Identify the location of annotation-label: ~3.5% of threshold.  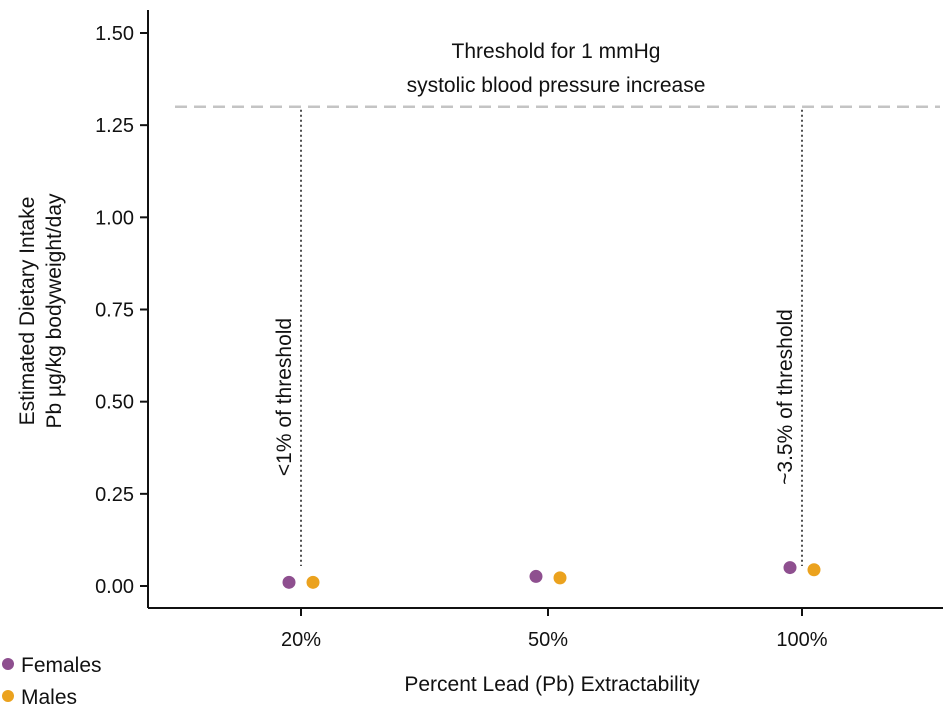
(785, 397).